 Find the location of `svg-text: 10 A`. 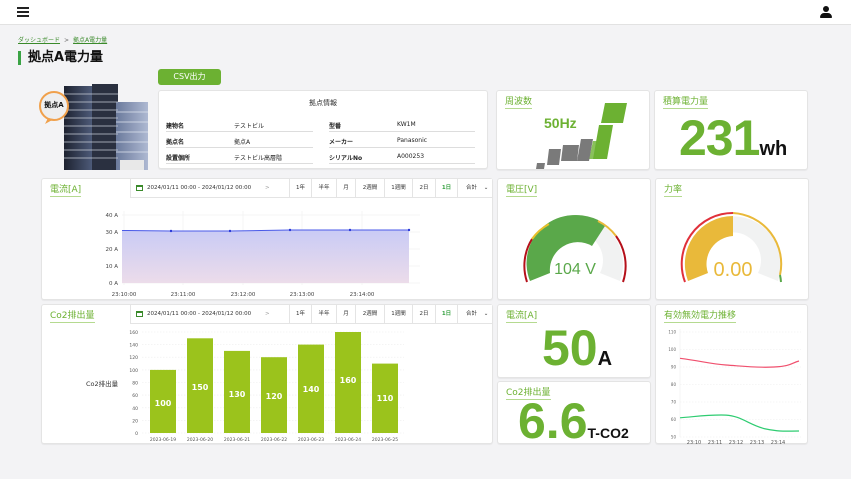

svg-text: 10 A is located at coordinates (111, 267).